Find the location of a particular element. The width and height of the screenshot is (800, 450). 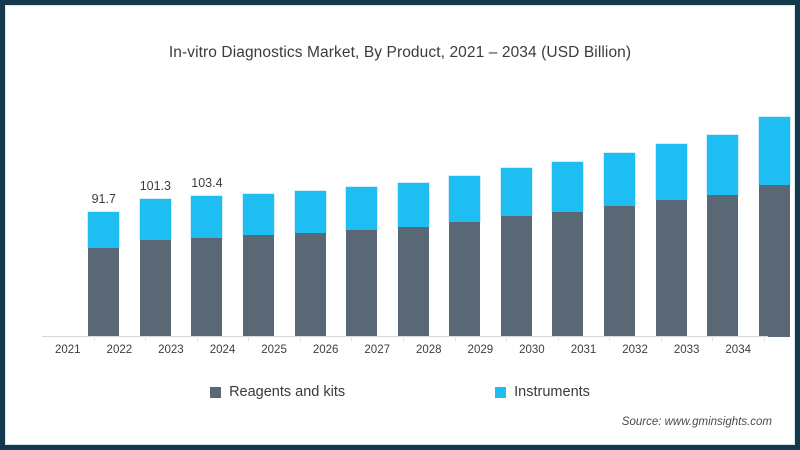

legend-label: Reagents and kits is located at coordinates (287, 392).